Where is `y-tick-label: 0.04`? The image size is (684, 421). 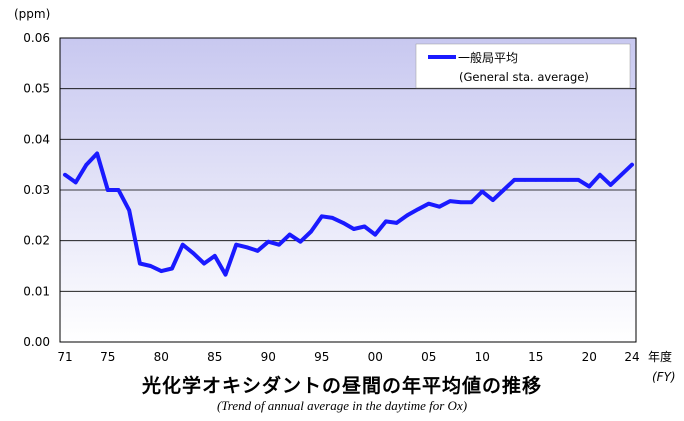 y-tick-label: 0.04 is located at coordinates (36, 139).